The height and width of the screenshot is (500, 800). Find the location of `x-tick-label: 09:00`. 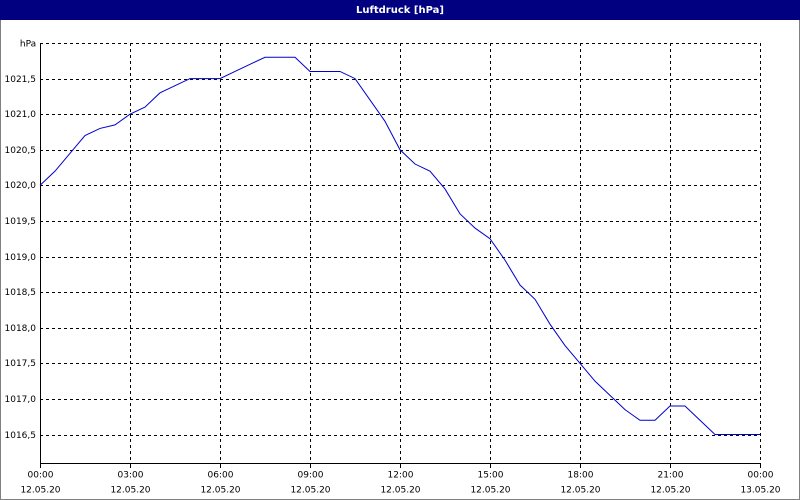

x-tick-label: 09:00 is located at coordinates (311, 476).